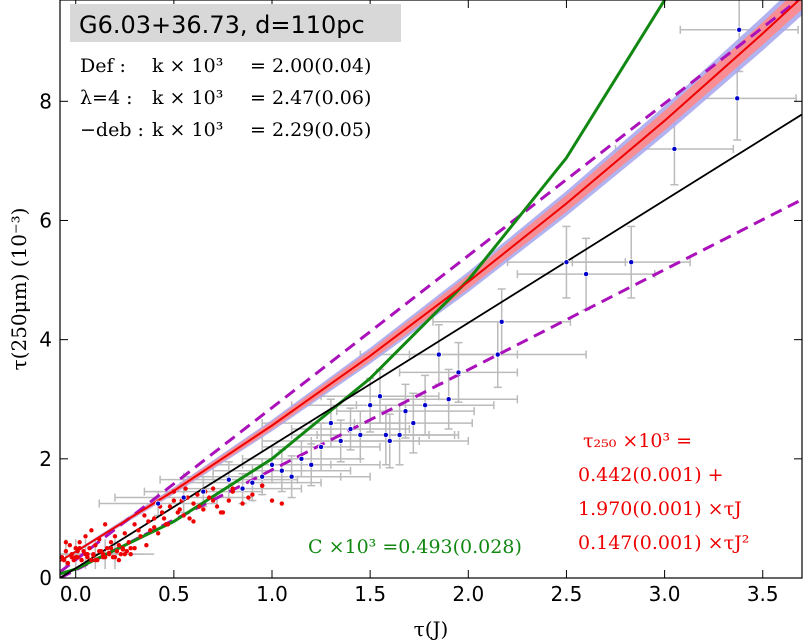  What do you see at coordinates (310, 98) in the screenshot?
I see `legend-value-lambda: = 2.47(0.06)` at bounding box center [310, 98].